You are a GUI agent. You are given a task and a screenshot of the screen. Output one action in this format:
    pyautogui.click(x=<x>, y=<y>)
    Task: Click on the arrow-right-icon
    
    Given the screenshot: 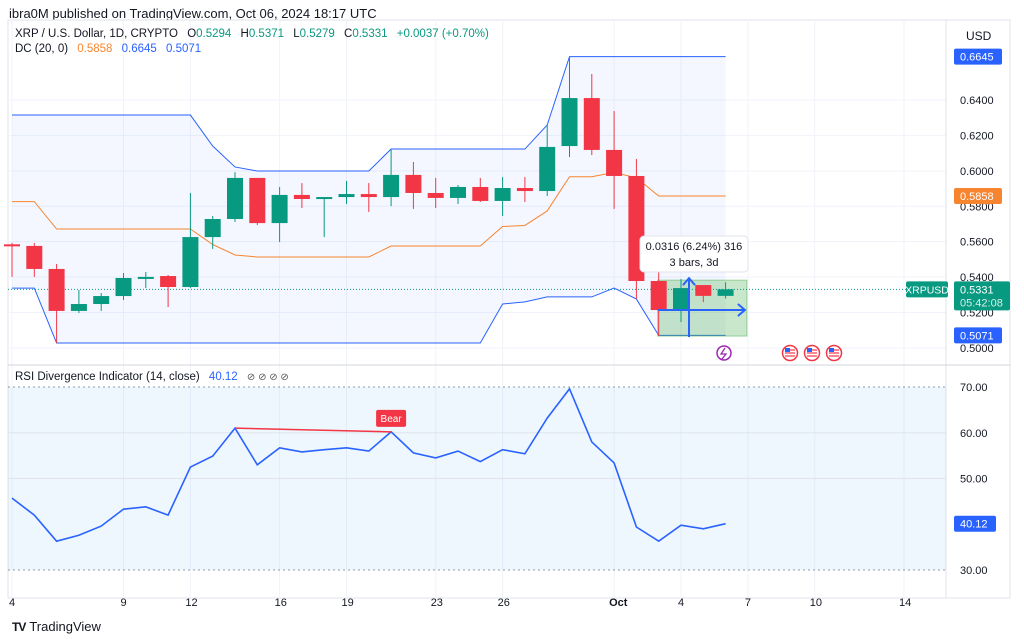 What is the action you would take?
    pyautogui.click(x=742, y=310)
    